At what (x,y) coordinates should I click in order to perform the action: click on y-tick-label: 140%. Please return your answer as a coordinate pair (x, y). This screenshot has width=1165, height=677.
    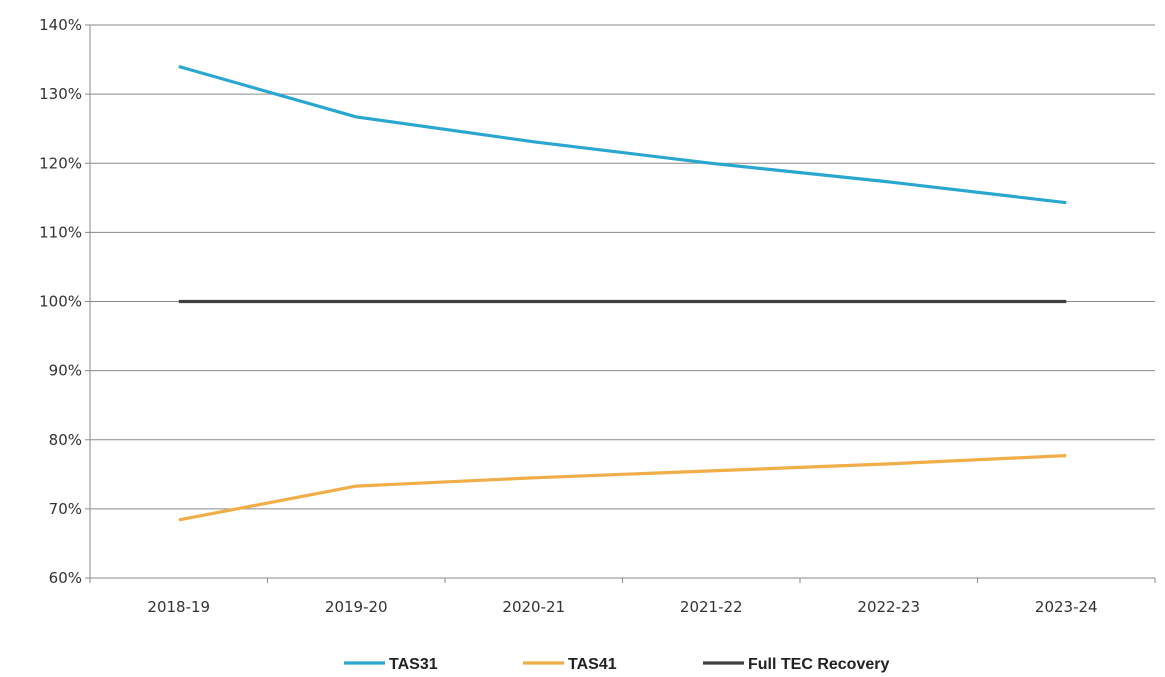
    Looking at the image, I should click on (60, 25).